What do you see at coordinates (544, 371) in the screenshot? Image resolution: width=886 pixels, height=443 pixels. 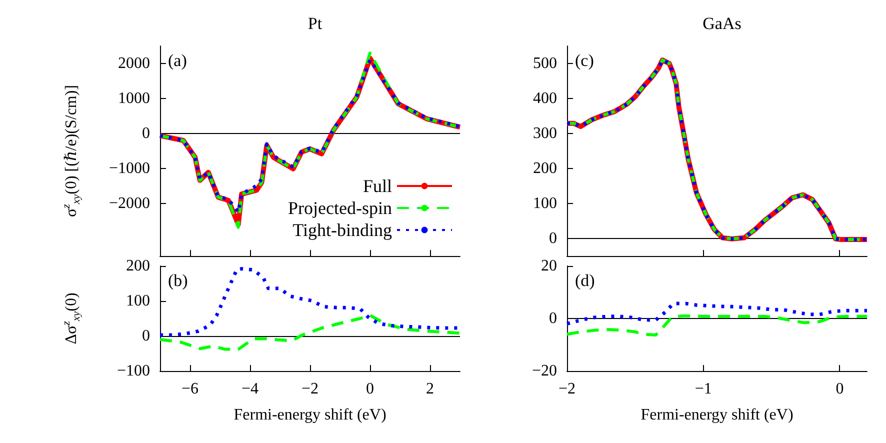 I see `y-tick-label: −20` at bounding box center [544, 371].